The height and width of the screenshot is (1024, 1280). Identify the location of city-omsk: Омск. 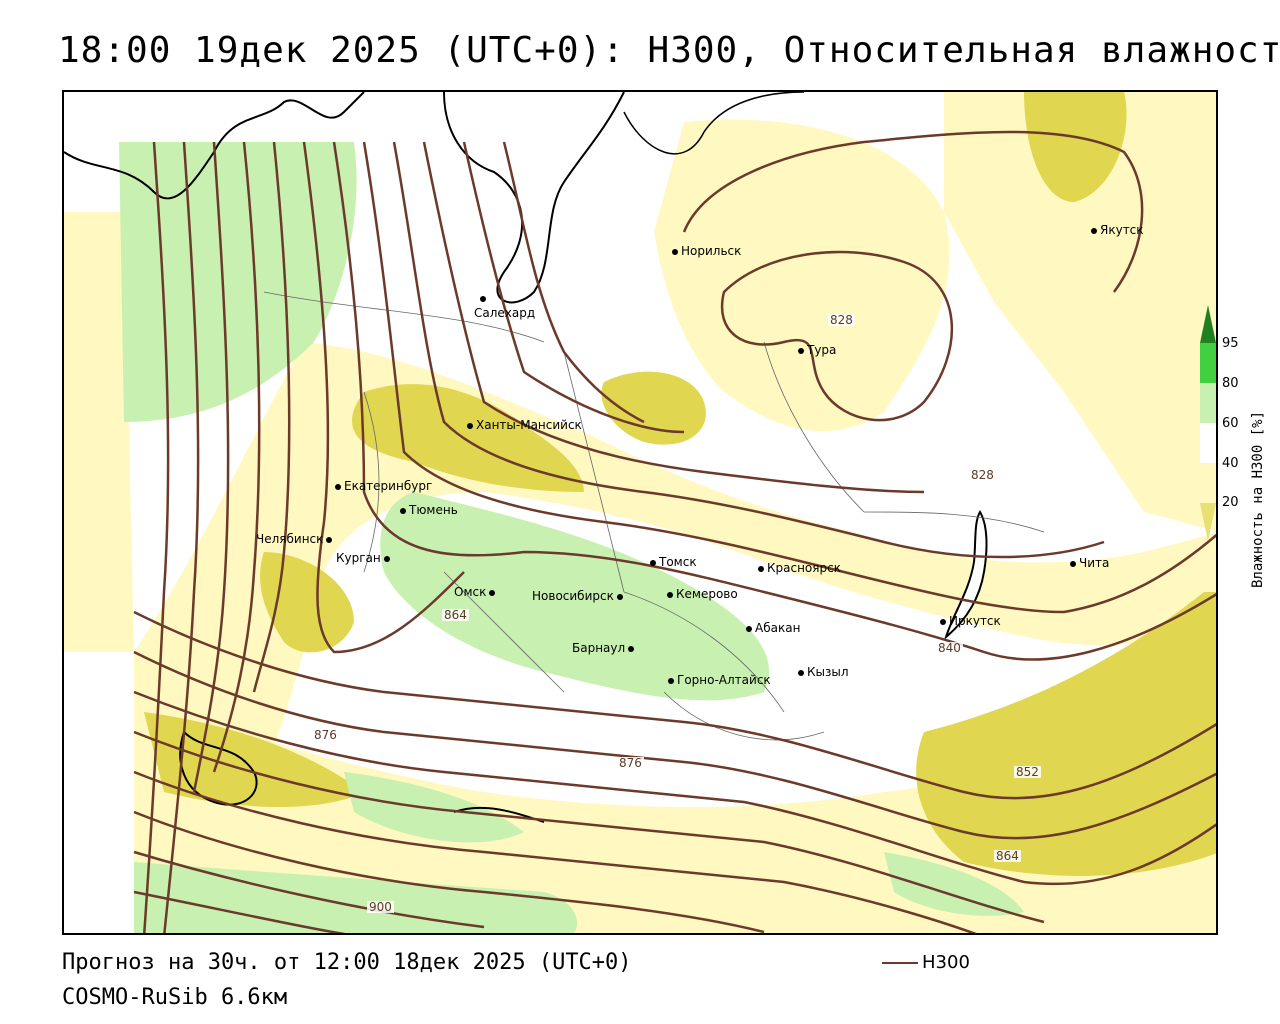
(476, 592).